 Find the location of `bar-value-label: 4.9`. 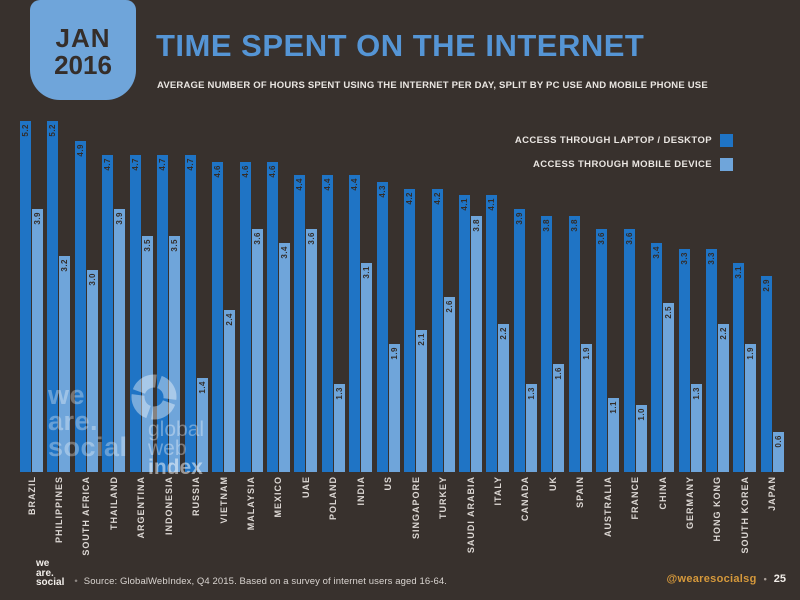

bar-value-label: 4.9 is located at coordinates (80, 150).